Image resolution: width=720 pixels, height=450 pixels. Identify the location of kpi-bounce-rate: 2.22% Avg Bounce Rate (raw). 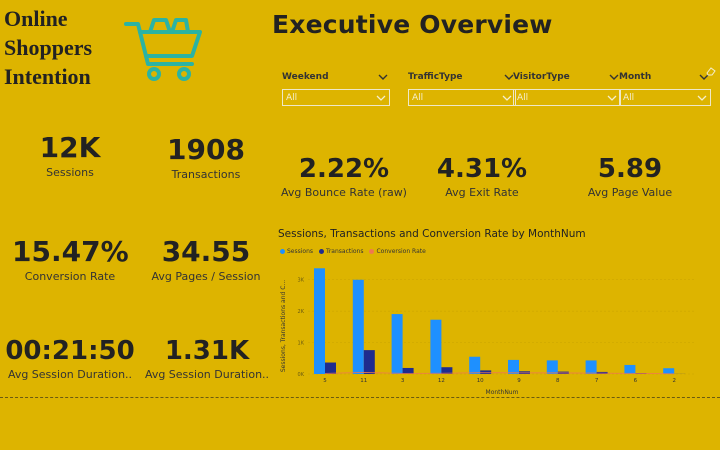
(344, 177).